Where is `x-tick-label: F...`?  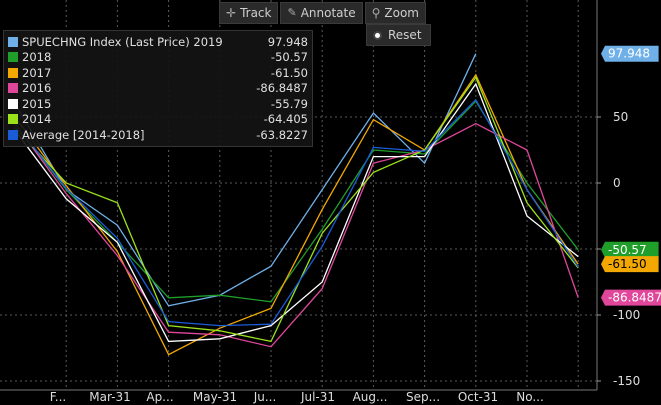 x-tick-label: F... is located at coordinates (58, 397).